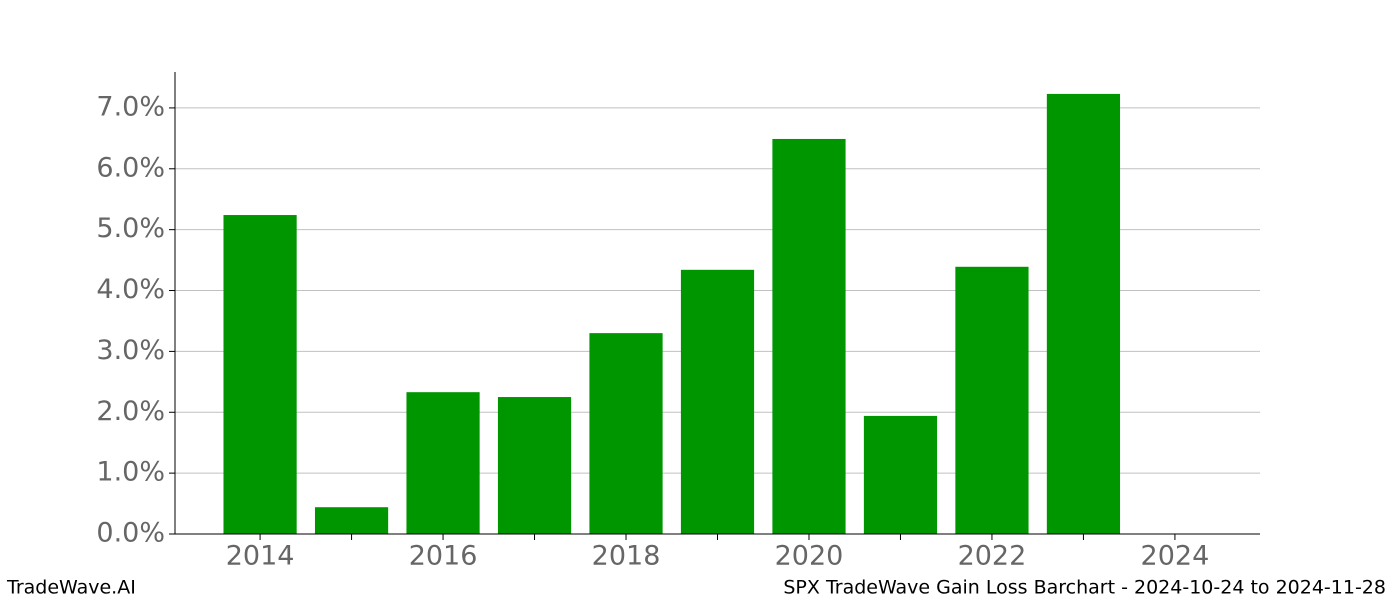 The width and height of the screenshot is (1400, 600). What do you see at coordinates (130, 533) in the screenshot?
I see `y-tick-label: 0.0%` at bounding box center [130, 533].